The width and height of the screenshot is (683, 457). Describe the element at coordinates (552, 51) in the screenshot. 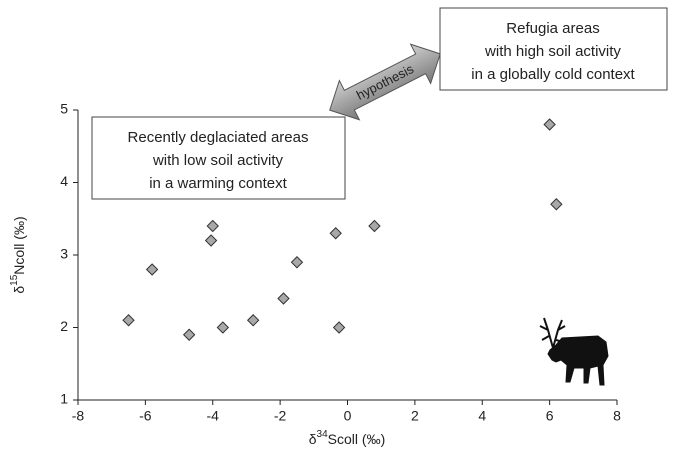

I see `right-box-line: with high soil activity` at that location.